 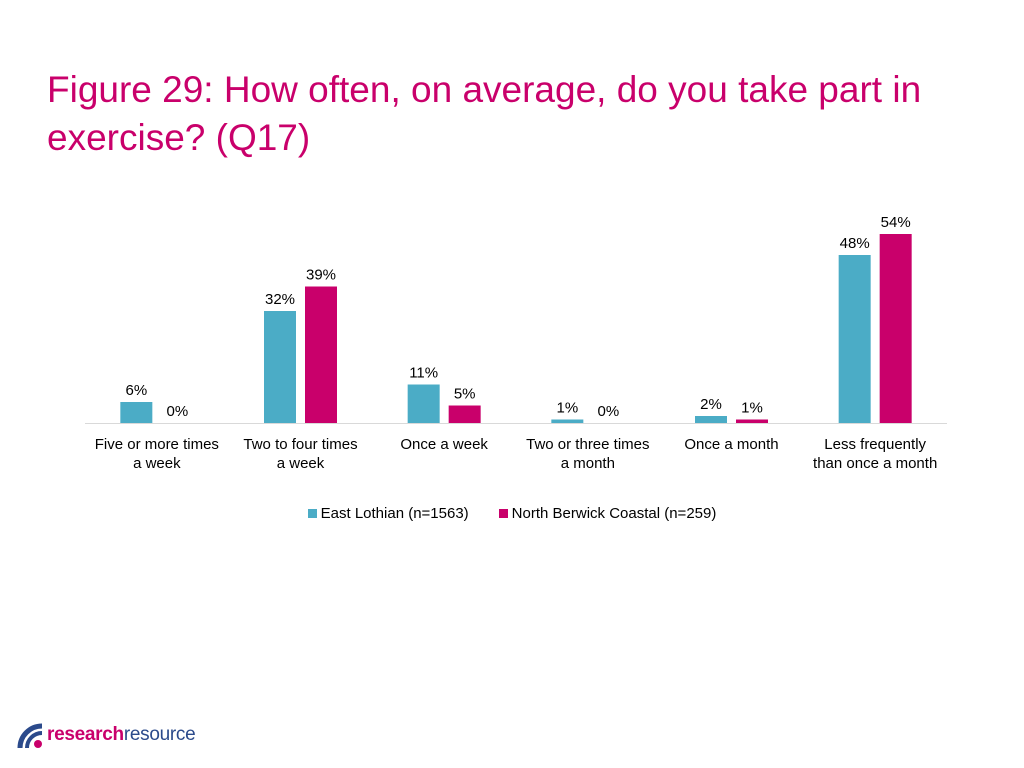 I want to click on category-label-5-line-0: Less frequently, so click(x=875, y=444).